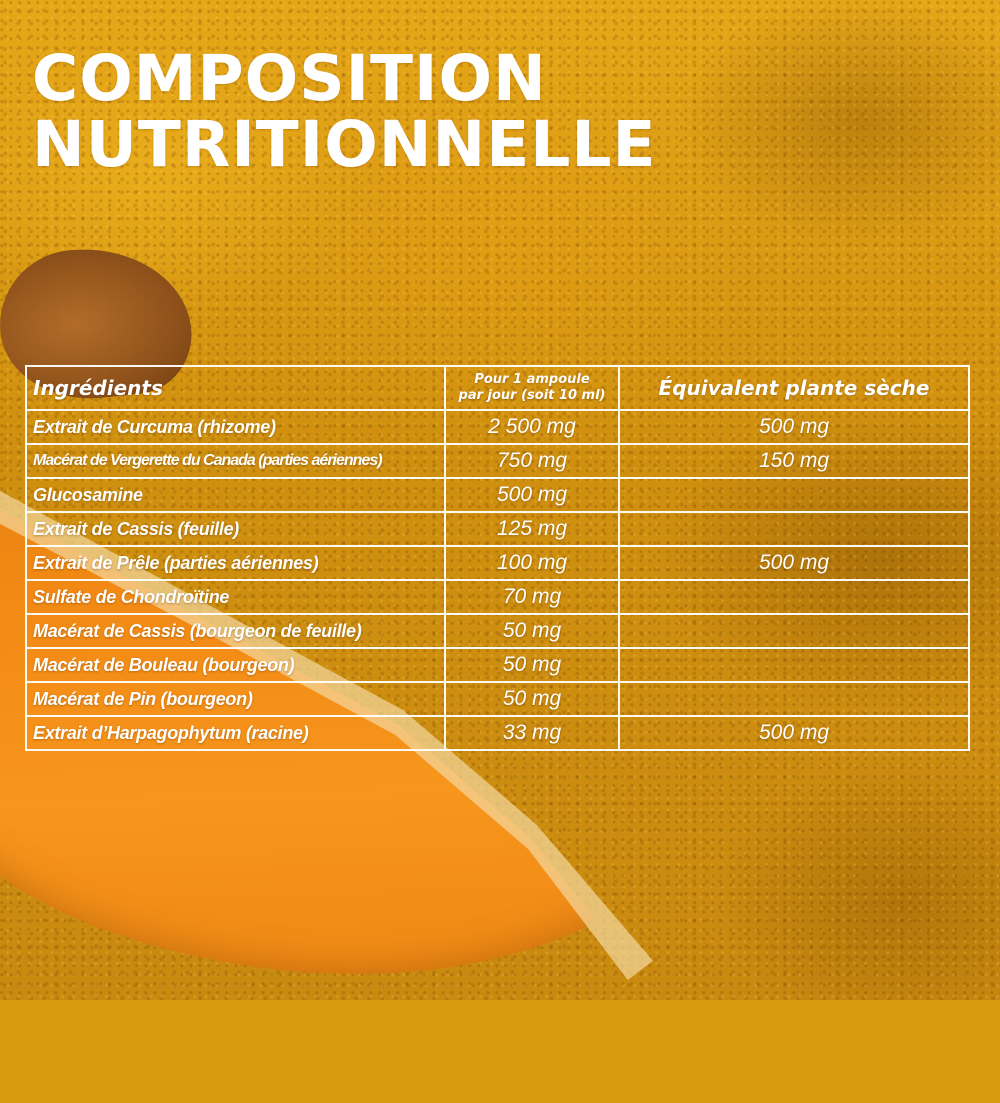 The image size is (1000, 1103). I want to click on table-row: Macérat de Pin (bourgeon) 50 mg, so click(497, 699).